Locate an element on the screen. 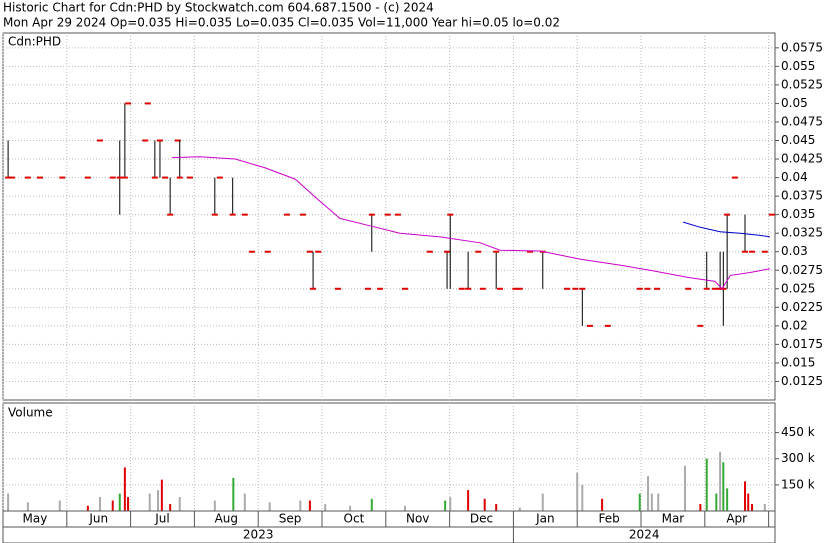 The image size is (830, 543). y-tick-label: 0.02 is located at coordinates (794, 325).